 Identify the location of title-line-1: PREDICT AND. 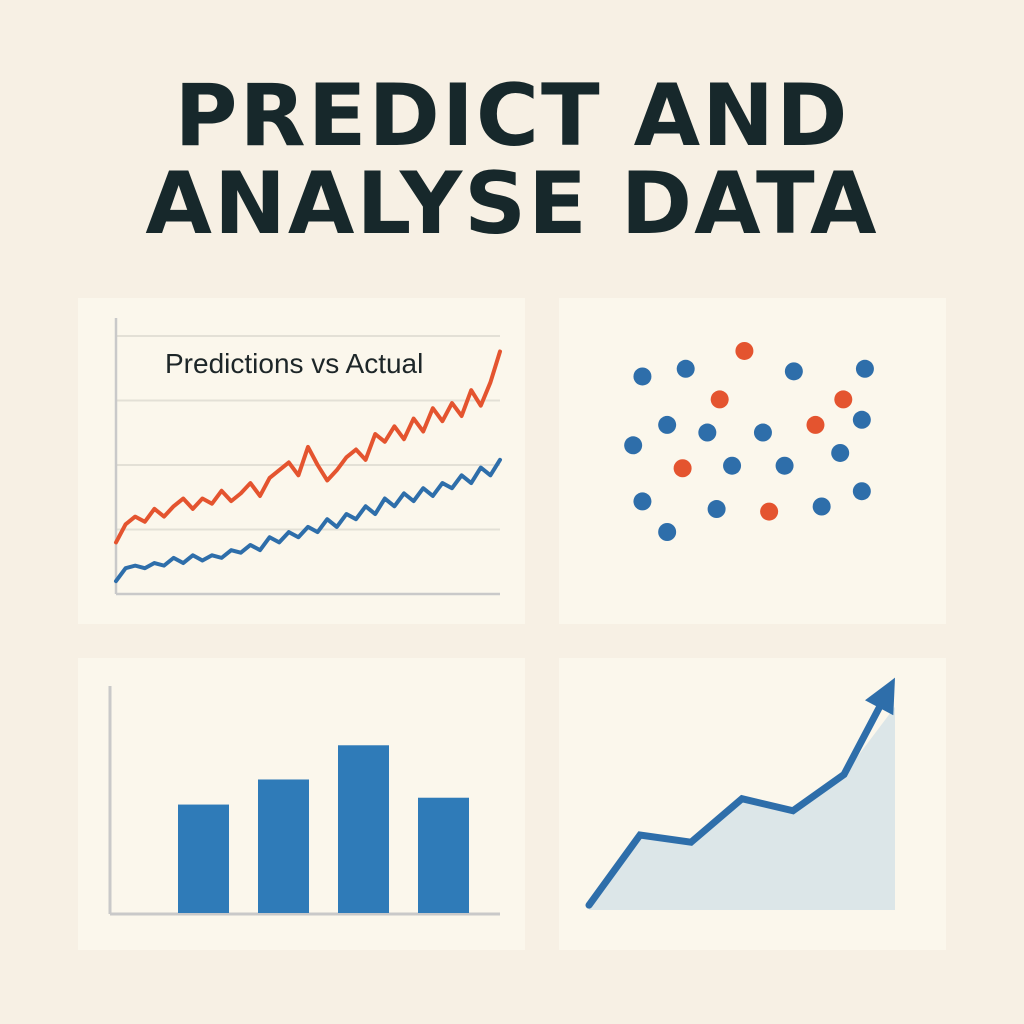
(512, 116).